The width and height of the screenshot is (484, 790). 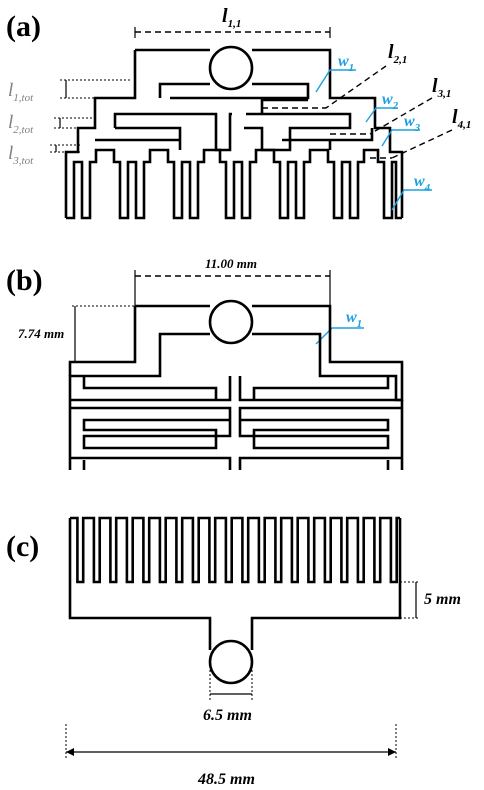 I want to click on panel-c-label: (c), so click(x=22, y=546).